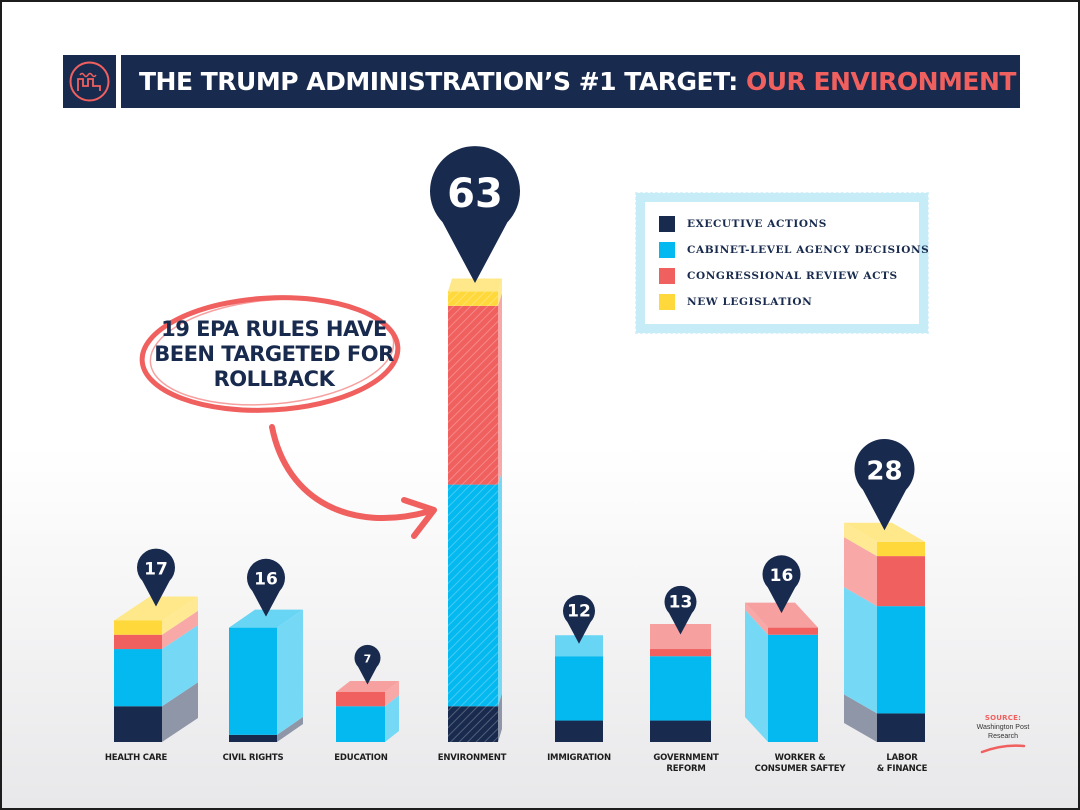 Image resolution: width=1080 pixels, height=810 pixels. I want to click on category-label-government-reform: GOVERNMENT REFORM, so click(686, 763).